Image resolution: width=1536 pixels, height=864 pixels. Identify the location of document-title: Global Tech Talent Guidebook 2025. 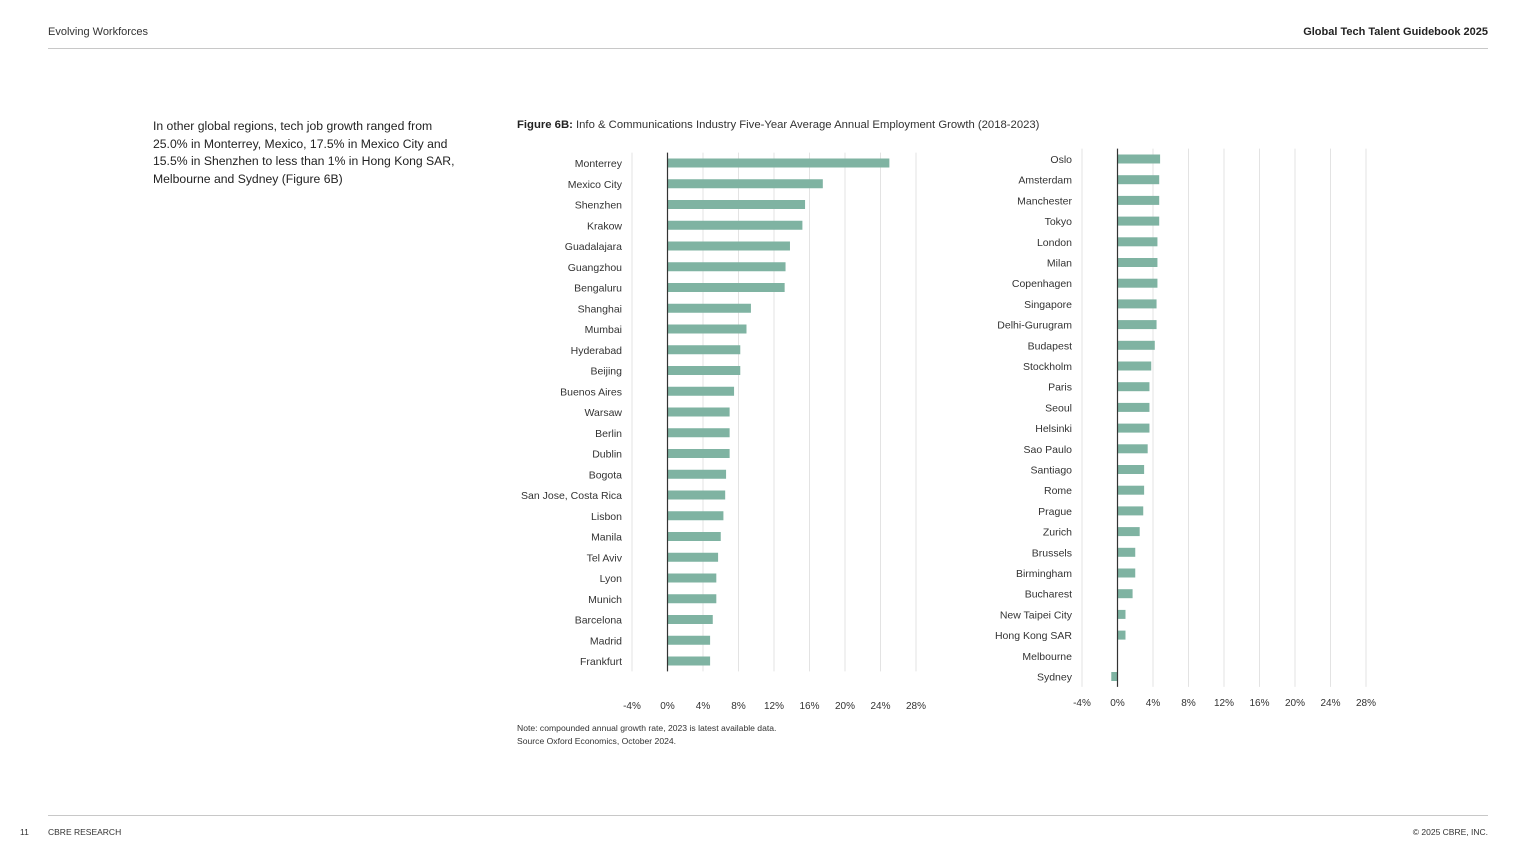
(1395, 32).